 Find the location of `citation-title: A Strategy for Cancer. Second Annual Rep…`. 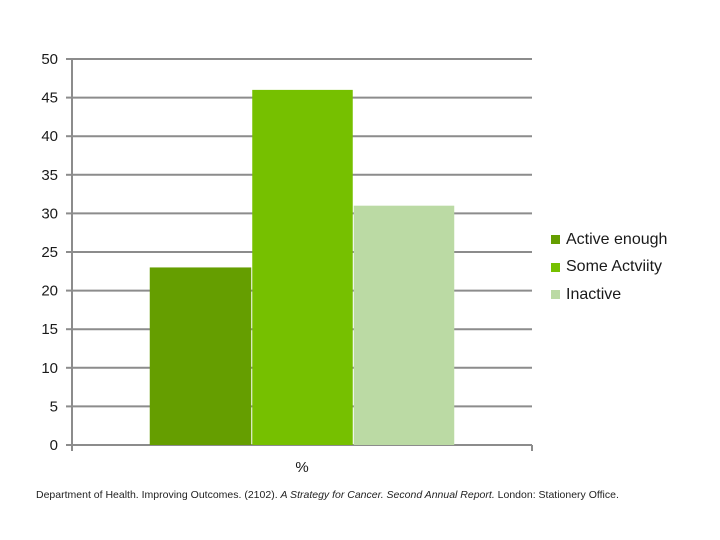

citation-title: A Strategy for Cancer. Second Annual Rep… is located at coordinates (387, 495).